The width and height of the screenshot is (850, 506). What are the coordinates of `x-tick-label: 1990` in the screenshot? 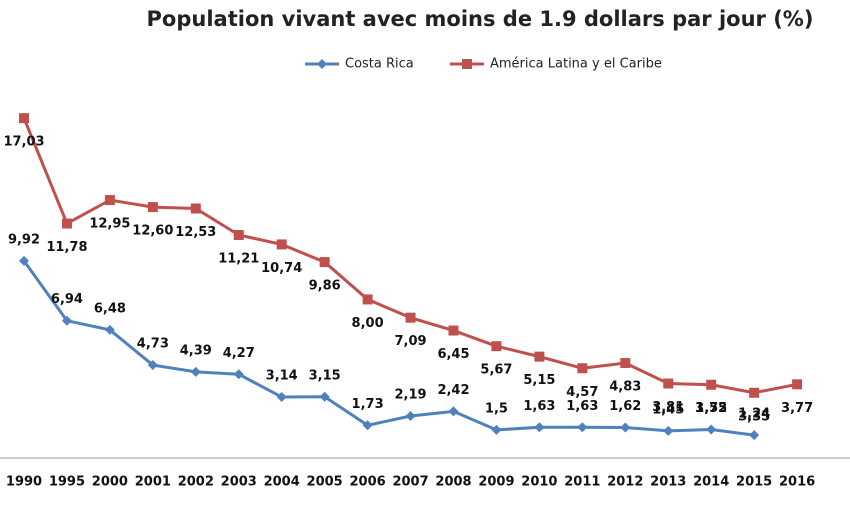 It's located at (24, 482).